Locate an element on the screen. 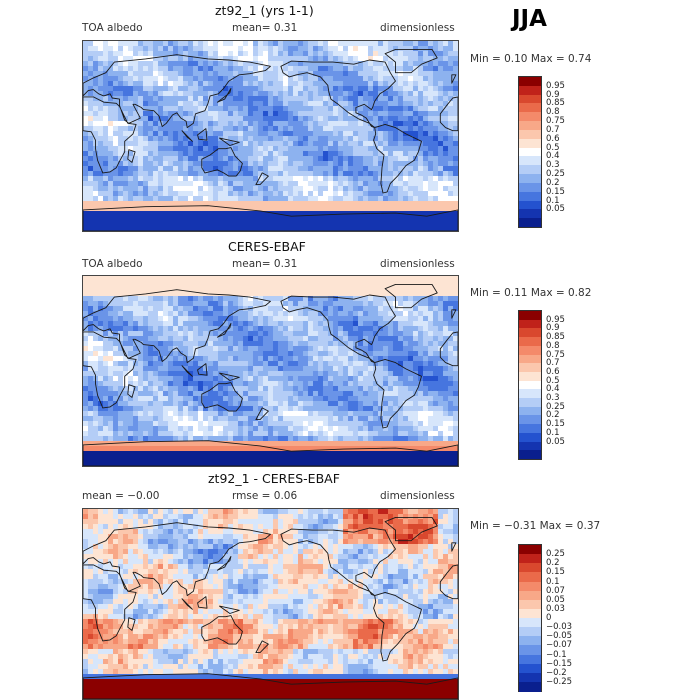 Image resolution: width=700 pixels, height=700 pixels. colorbar-label: −0.07 is located at coordinates (559, 645).